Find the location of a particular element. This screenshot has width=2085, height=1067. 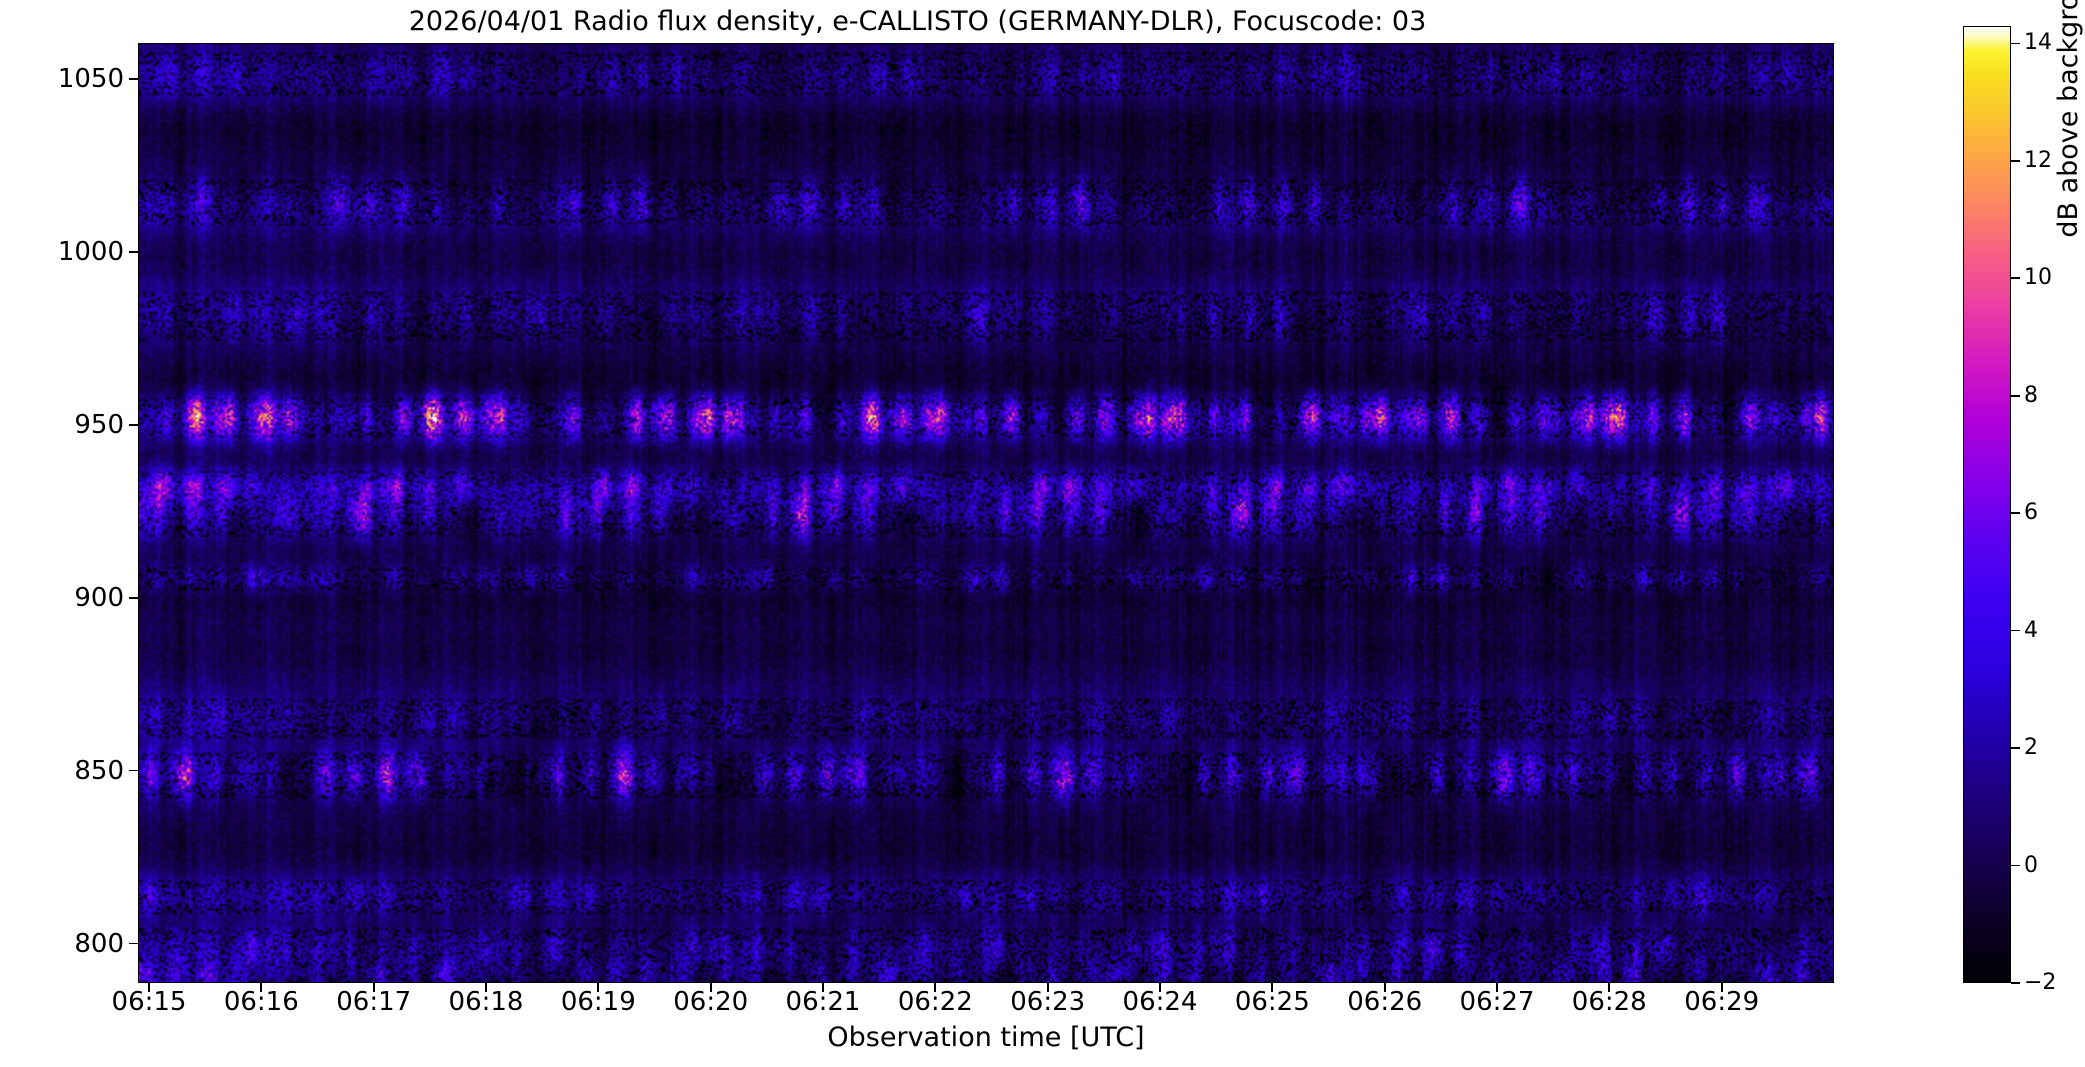

colorbar-tick-label: 14 is located at coordinates (2038, 43).